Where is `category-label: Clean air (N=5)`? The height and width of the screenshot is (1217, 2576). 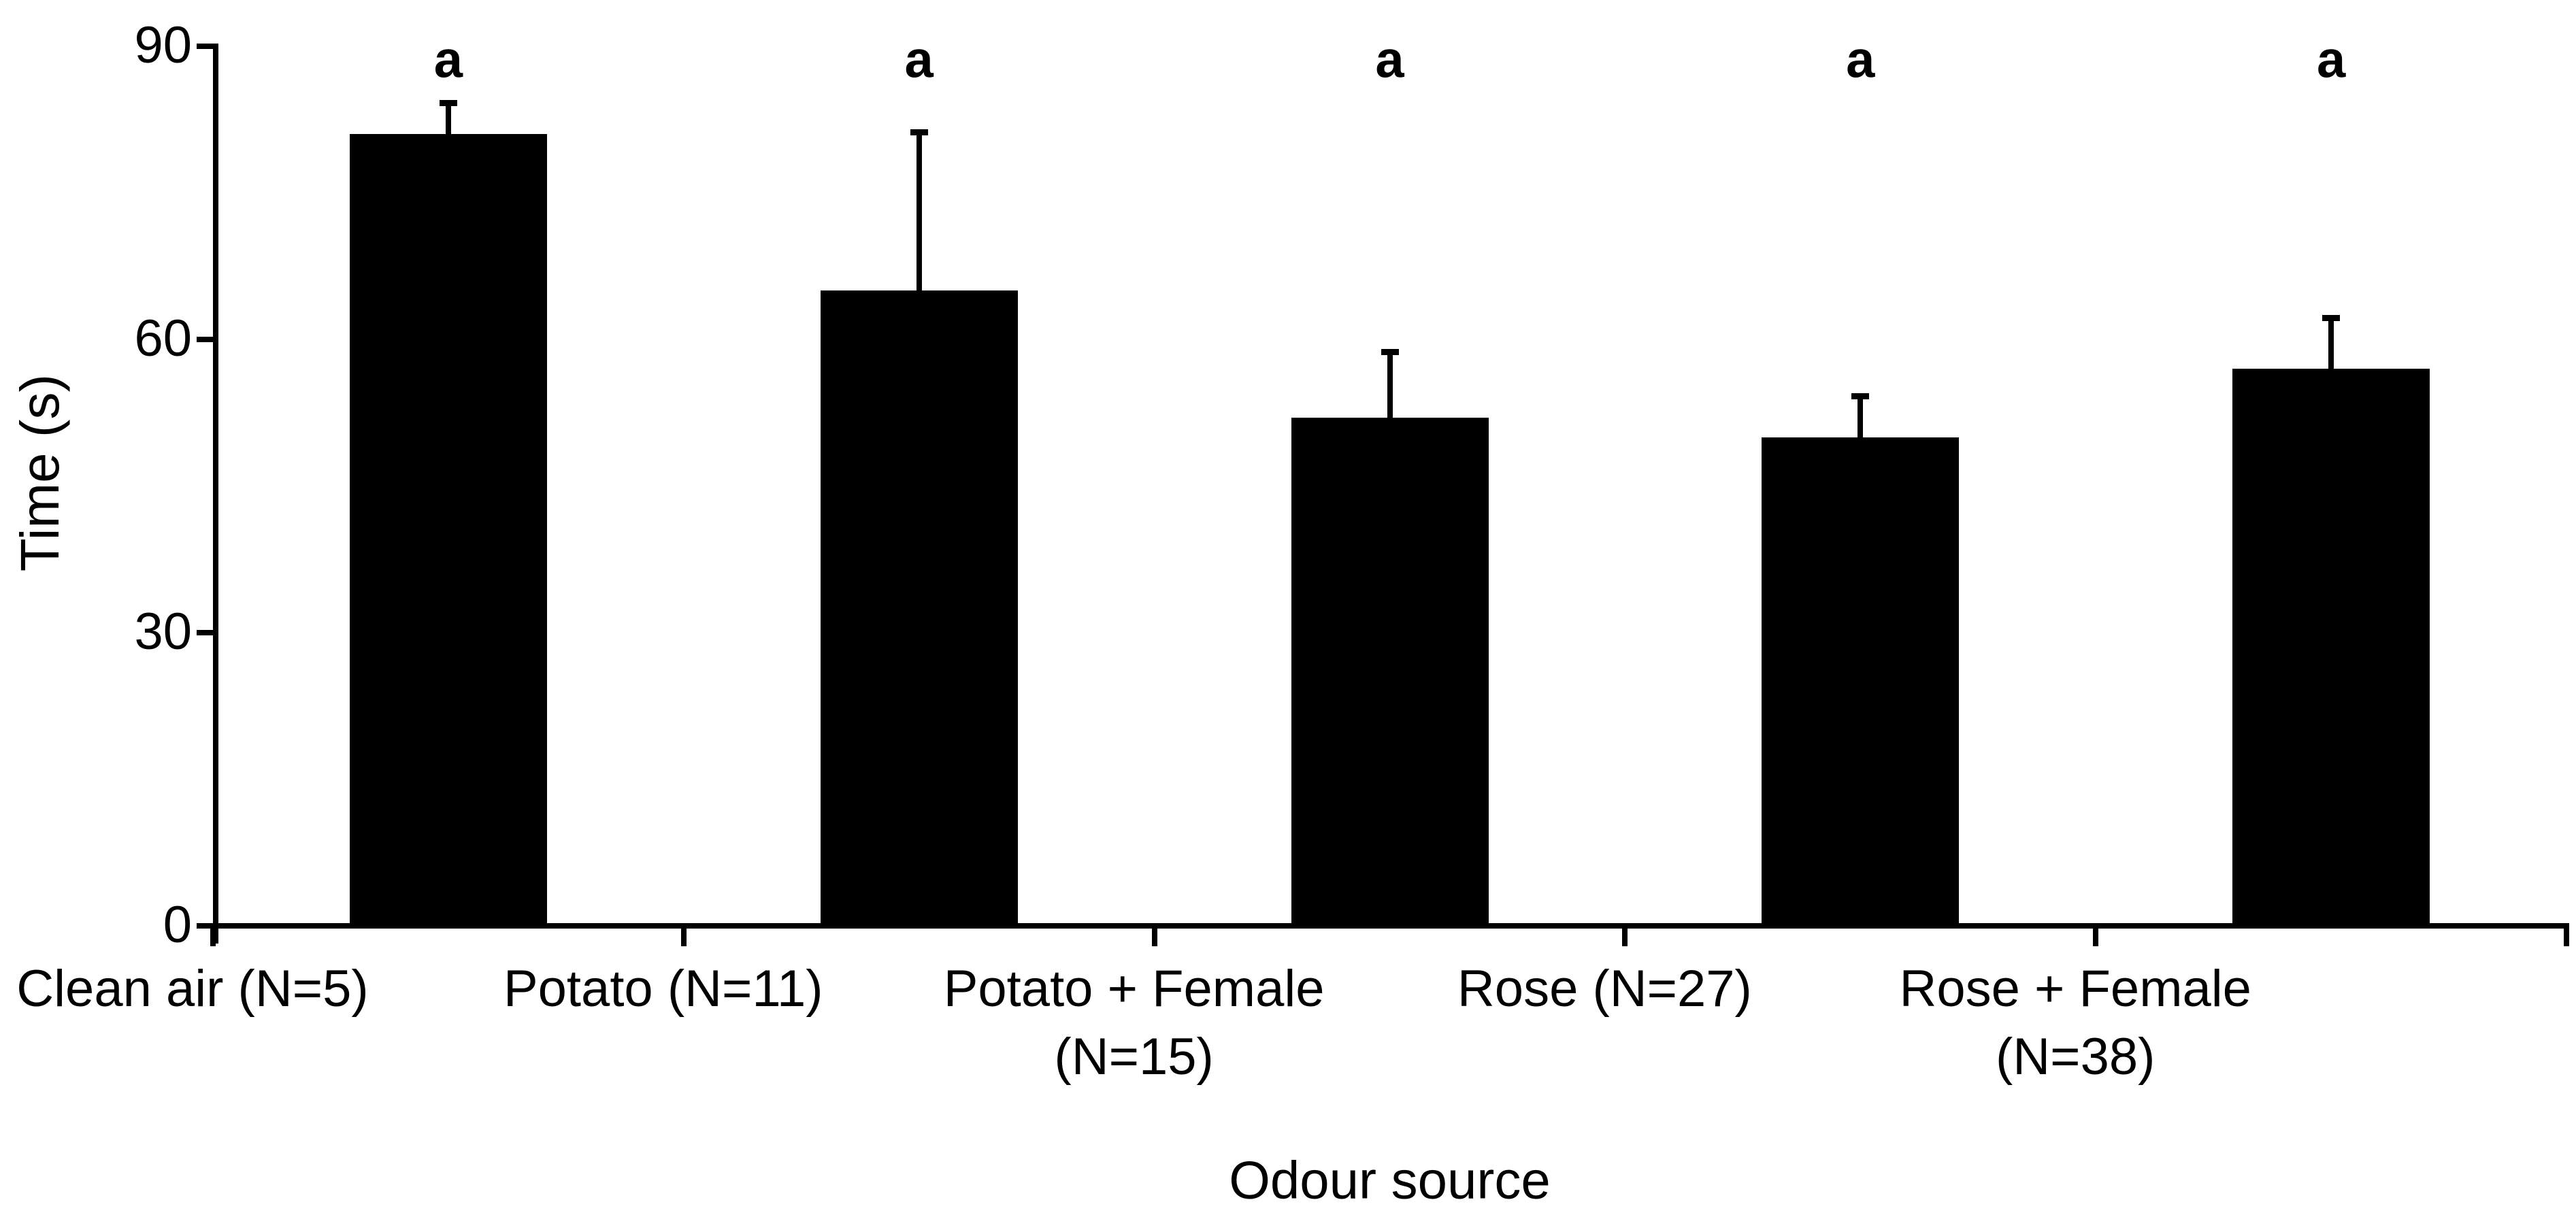
category-label: Clean air (N=5) is located at coordinates (193, 989).